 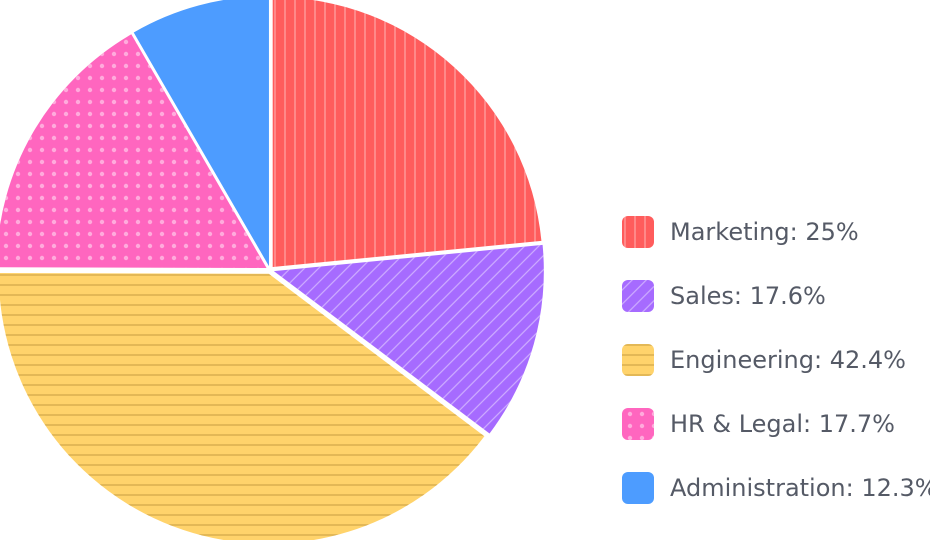 I want to click on legend-swatch-administration, so click(x=638, y=488).